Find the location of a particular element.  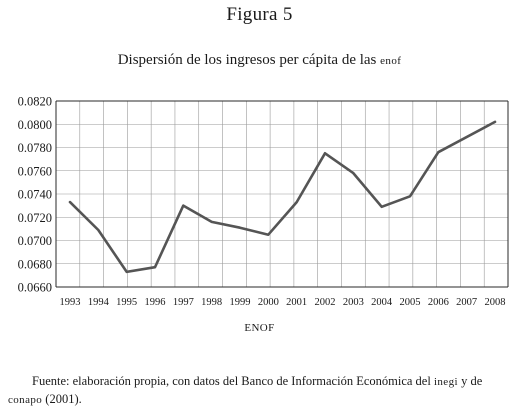

y-tick-label: 0.0660 is located at coordinates (35, 288).